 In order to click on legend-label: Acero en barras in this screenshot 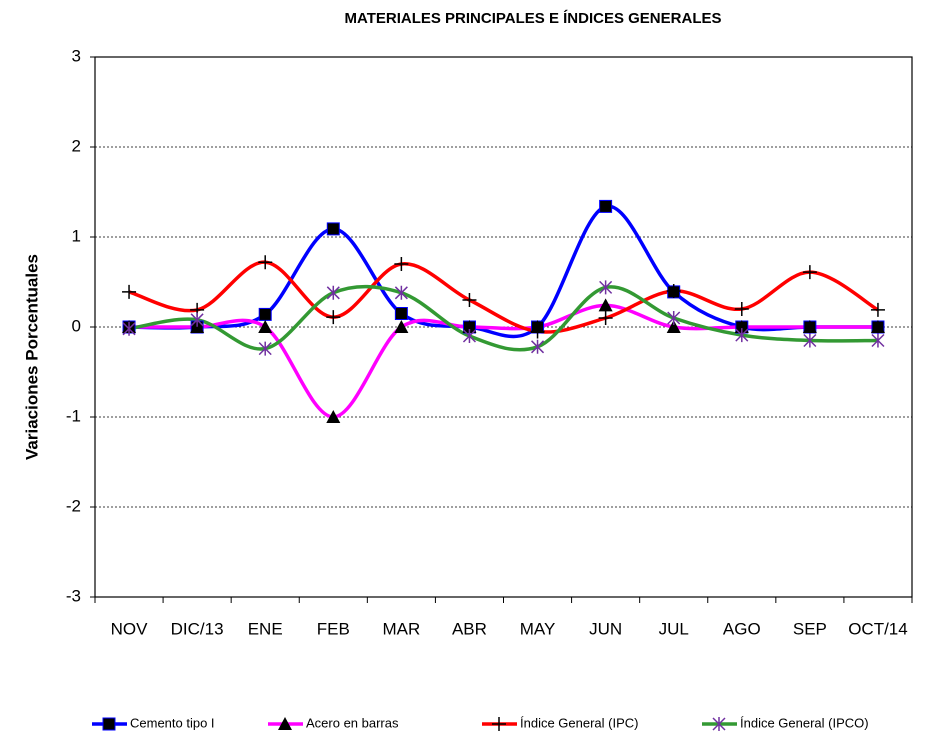, I will do `click(352, 722)`.